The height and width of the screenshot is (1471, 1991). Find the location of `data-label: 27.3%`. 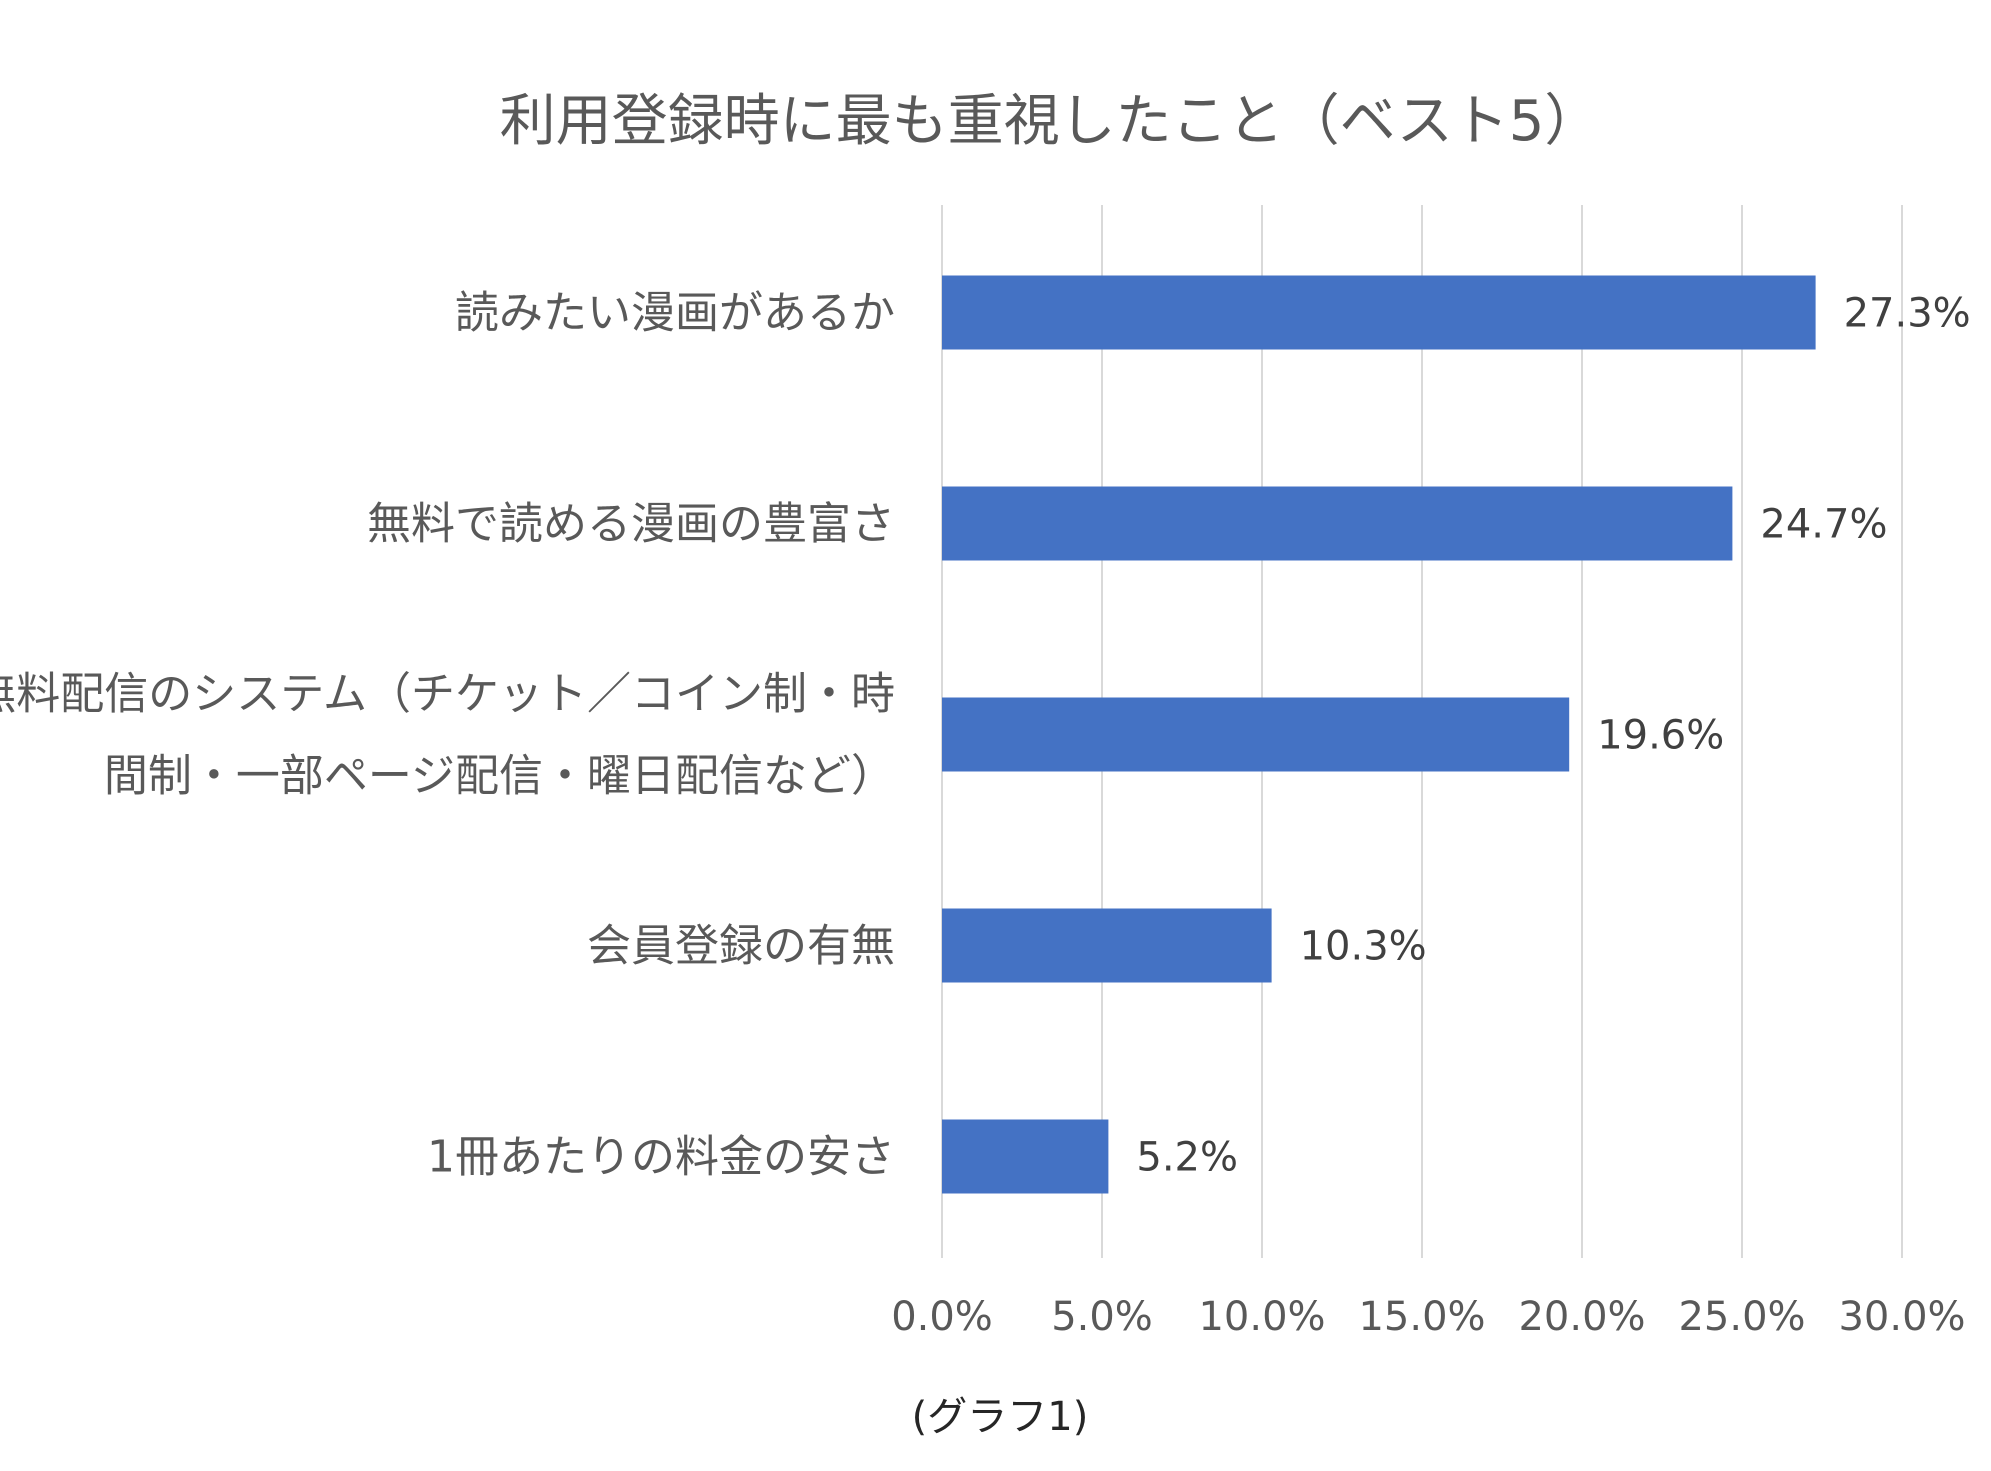

data-label: 27.3% is located at coordinates (1907, 314).